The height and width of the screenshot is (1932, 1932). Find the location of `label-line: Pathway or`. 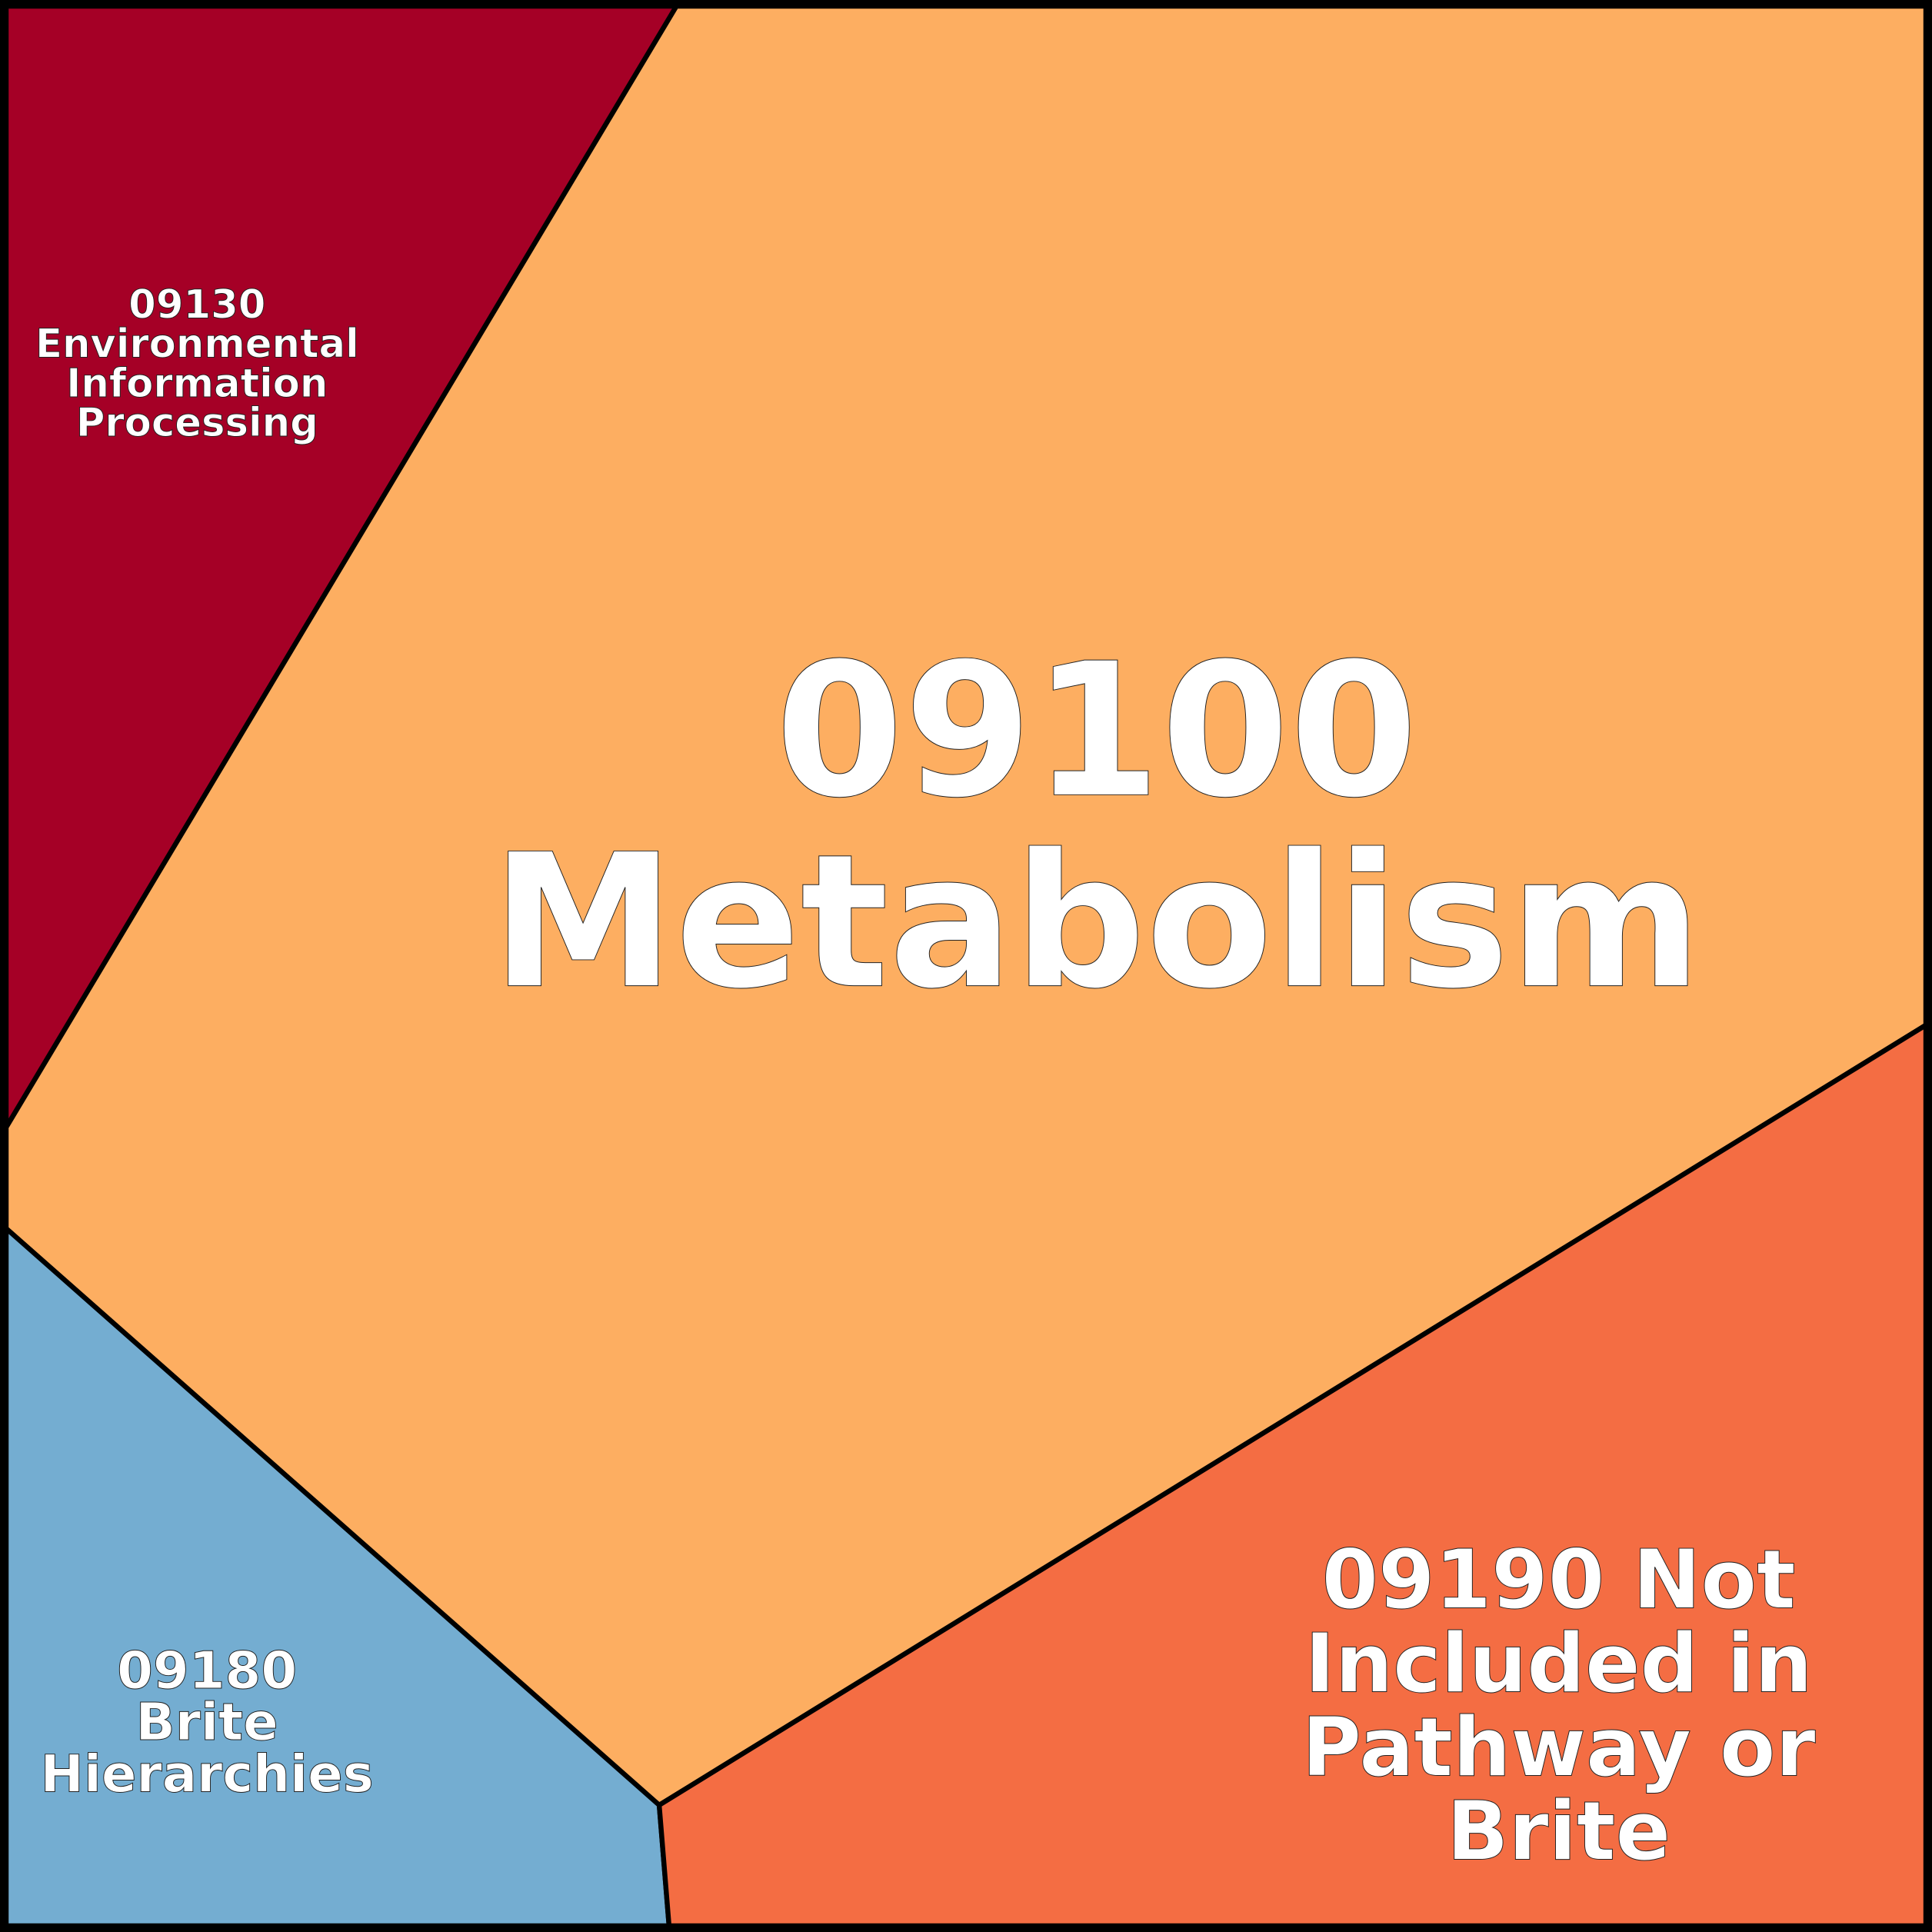

label-line: Pathway or is located at coordinates (1559, 1747).